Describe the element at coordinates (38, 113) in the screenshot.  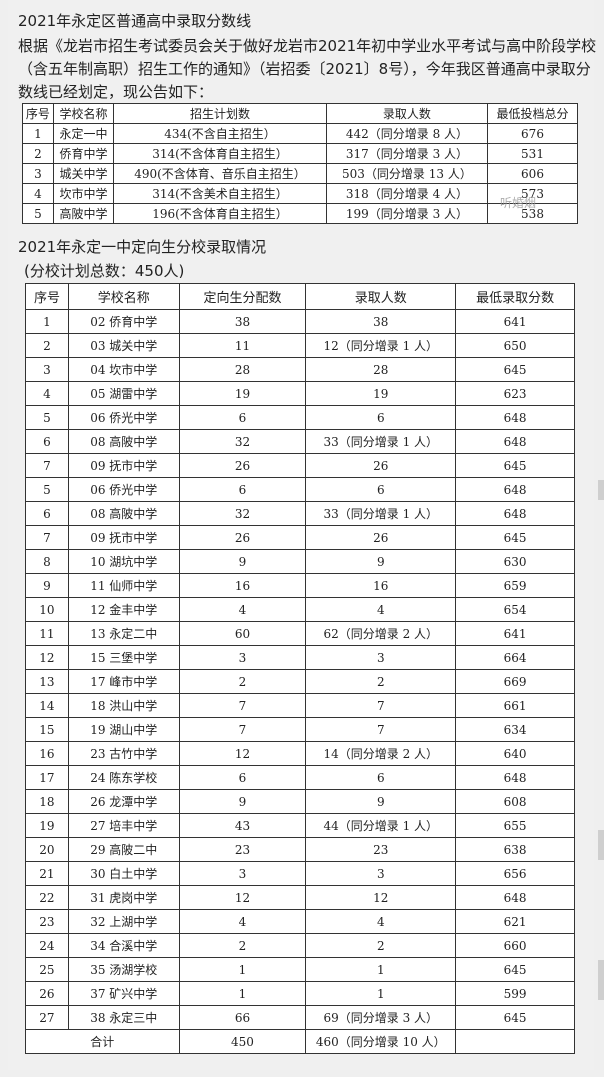
I see `column-header: 序号` at that location.